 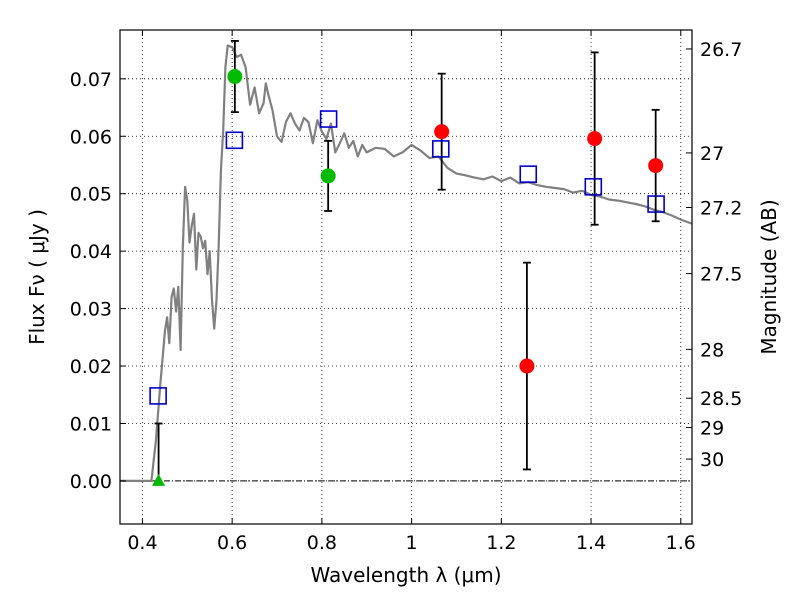 What do you see at coordinates (405, 575) in the screenshot?
I see `x-axis-title: Wavelength λ (μm)` at bounding box center [405, 575].